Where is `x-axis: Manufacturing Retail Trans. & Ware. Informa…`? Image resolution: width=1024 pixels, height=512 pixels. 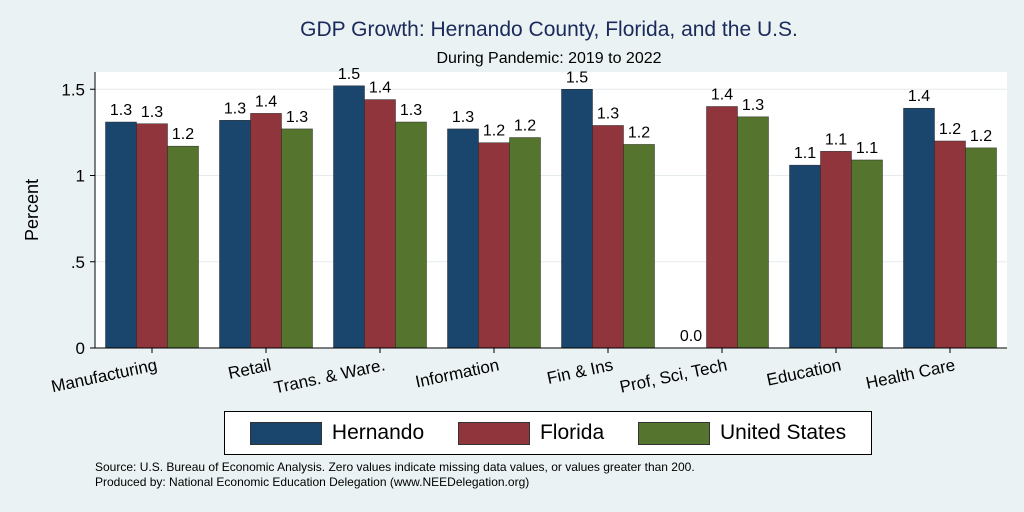
x-axis: Manufacturing Retail Trans. & Ware. Informa… is located at coordinates (503, 372).